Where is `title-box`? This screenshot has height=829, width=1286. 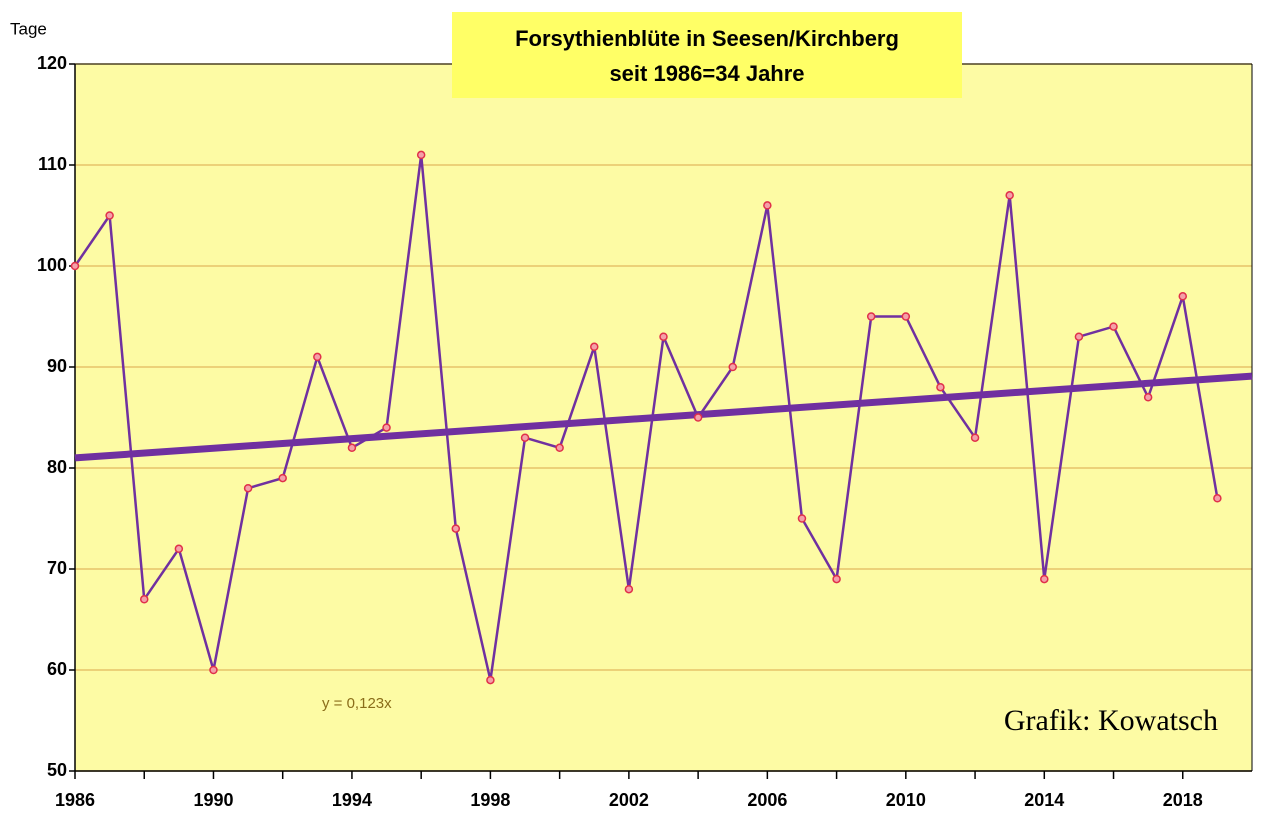
title-box is located at coordinates (707, 55).